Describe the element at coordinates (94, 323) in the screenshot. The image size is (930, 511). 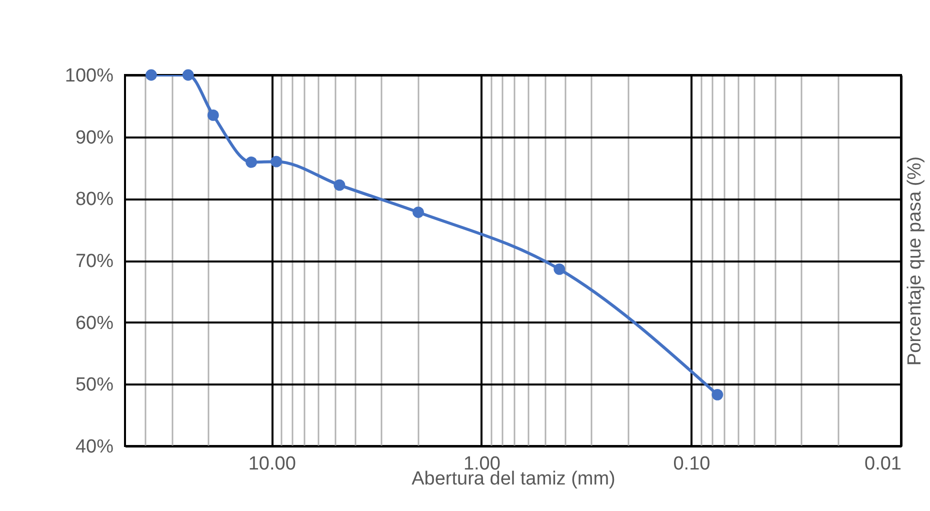
I see `y-tick-label: 60%` at that location.